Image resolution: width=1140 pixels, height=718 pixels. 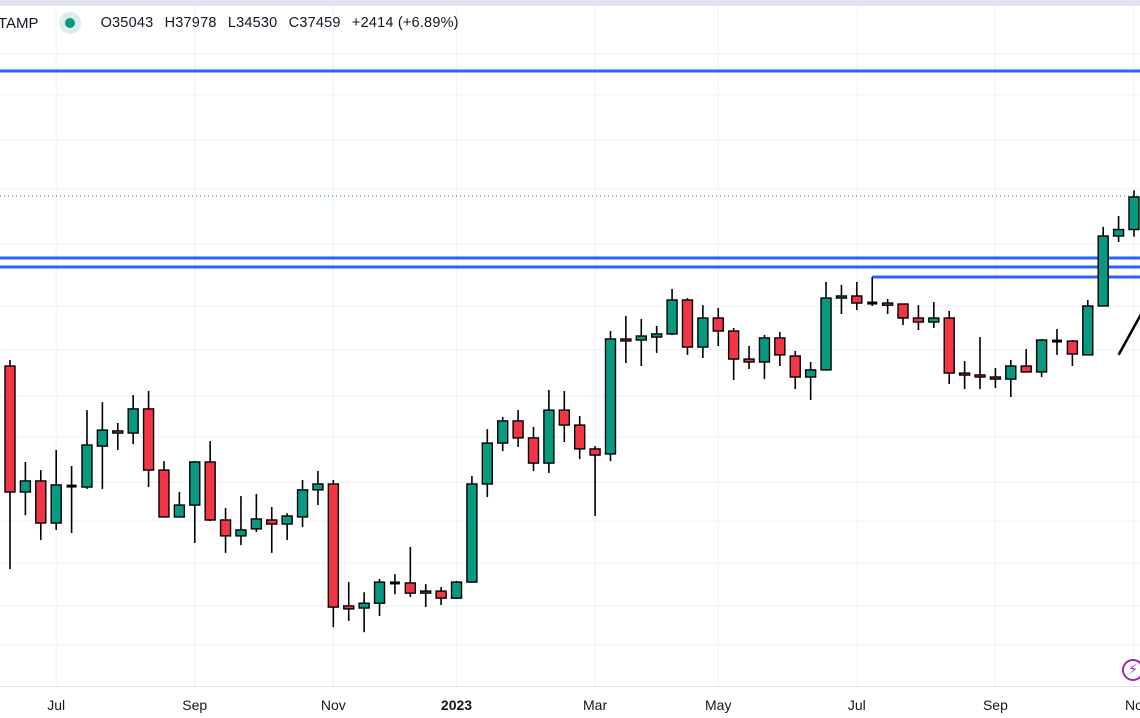 I want to click on close-value: C37459, so click(x=314, y=23).